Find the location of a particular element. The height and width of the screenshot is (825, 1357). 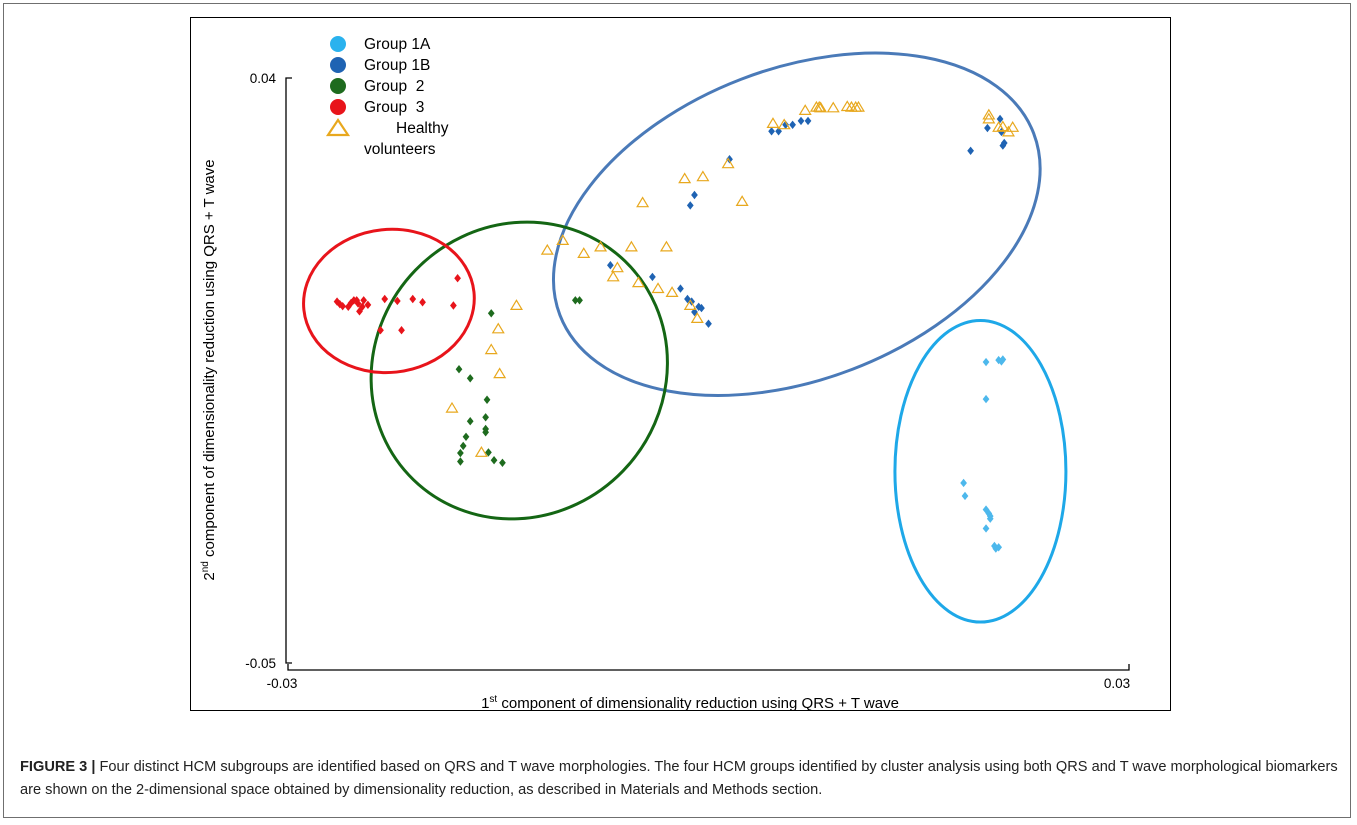

legend-label-group-1b: Group 1B is located at coordinates (397, 65).